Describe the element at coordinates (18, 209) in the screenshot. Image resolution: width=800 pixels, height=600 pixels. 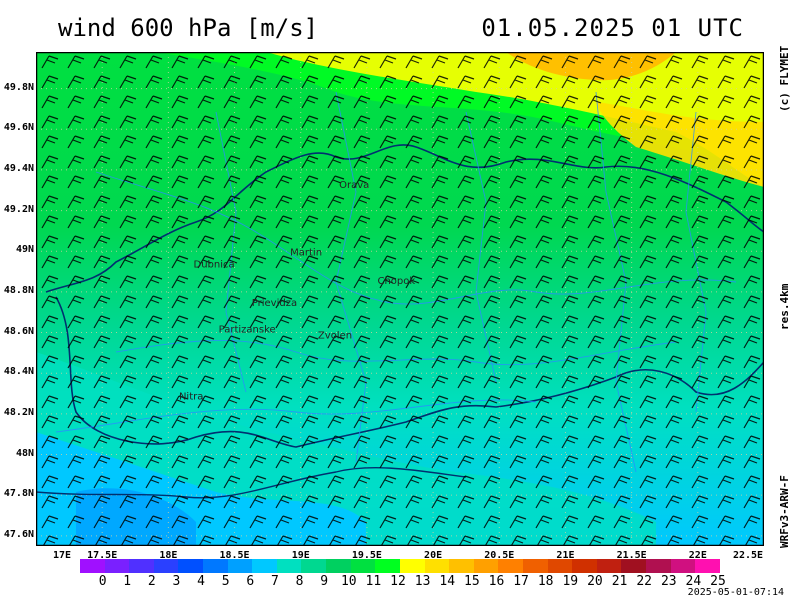
I see `lat-label: 49.2N` at that location.